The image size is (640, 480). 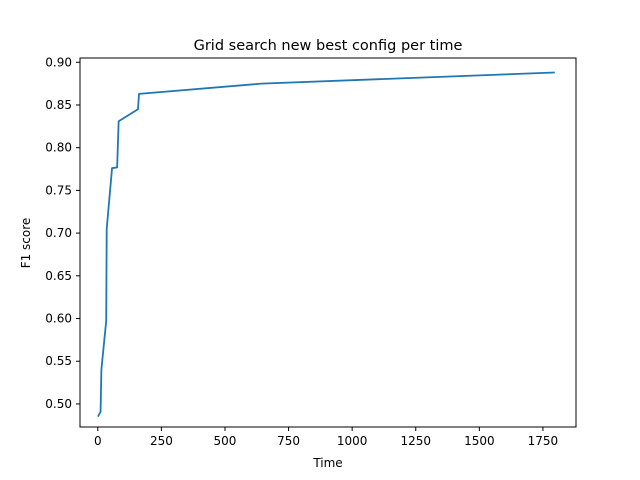 I want to click on x-tick-label: 1500, so click(x=479, y=441).